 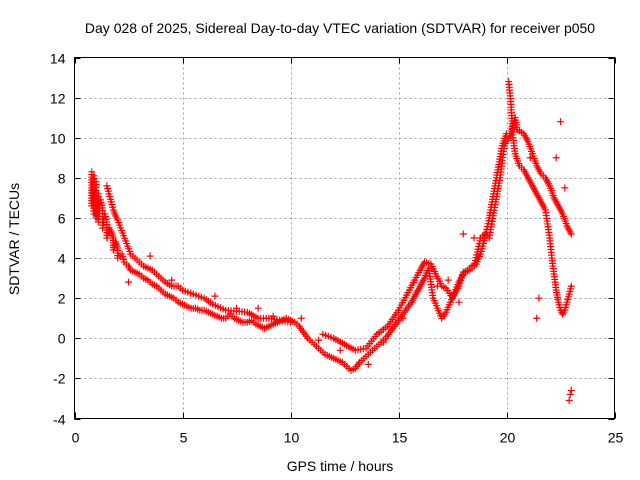 What do you see at coordinates (508, 438) in the screenshot?
I see `x-tick-label: 20` at bounding box center [508, 438].